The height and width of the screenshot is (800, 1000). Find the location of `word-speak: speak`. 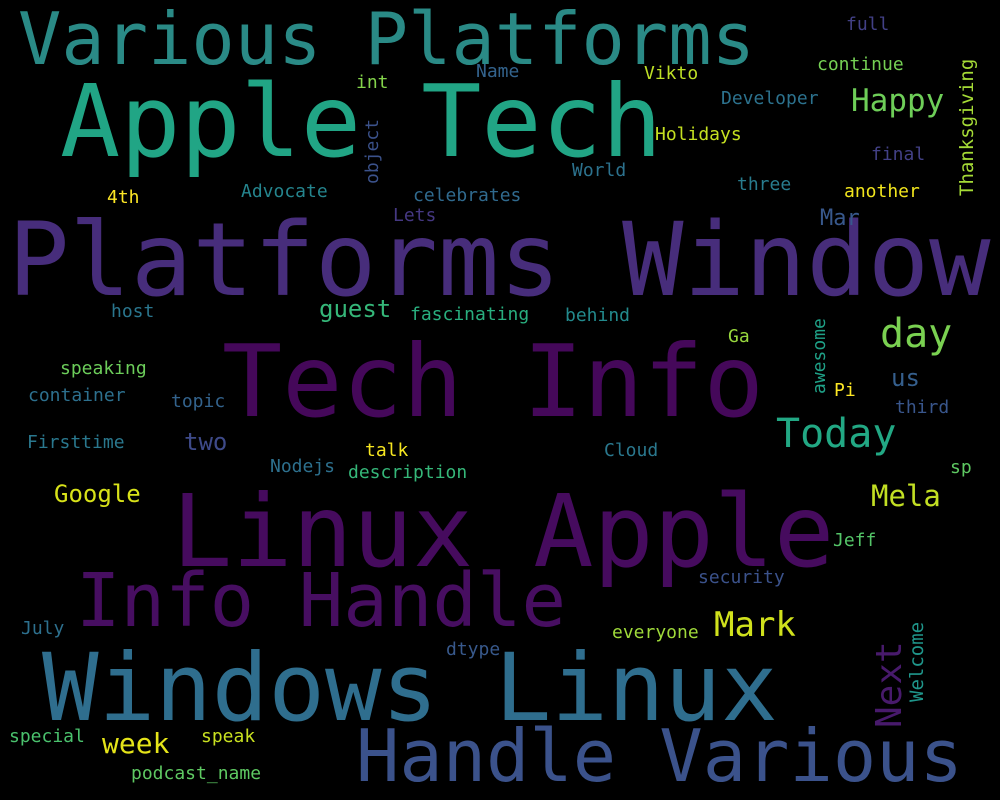

word-speak: speak is located at coordinates (228, 736).